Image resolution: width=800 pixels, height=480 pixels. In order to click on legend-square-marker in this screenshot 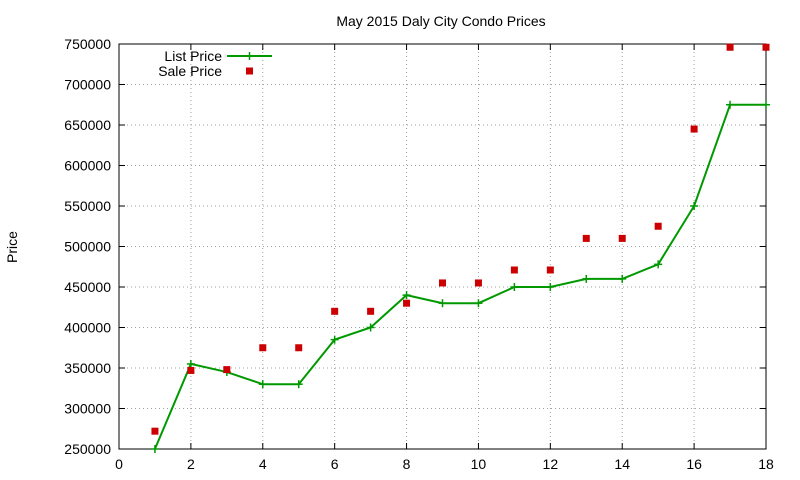, I will do `click(249, 71)`.